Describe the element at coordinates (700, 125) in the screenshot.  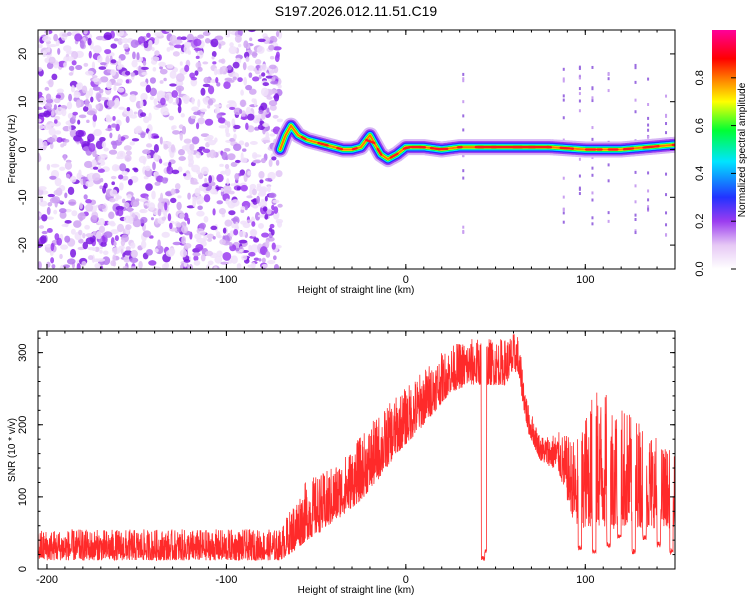
I see `colorbar-tick-label: 0.6` at that location.